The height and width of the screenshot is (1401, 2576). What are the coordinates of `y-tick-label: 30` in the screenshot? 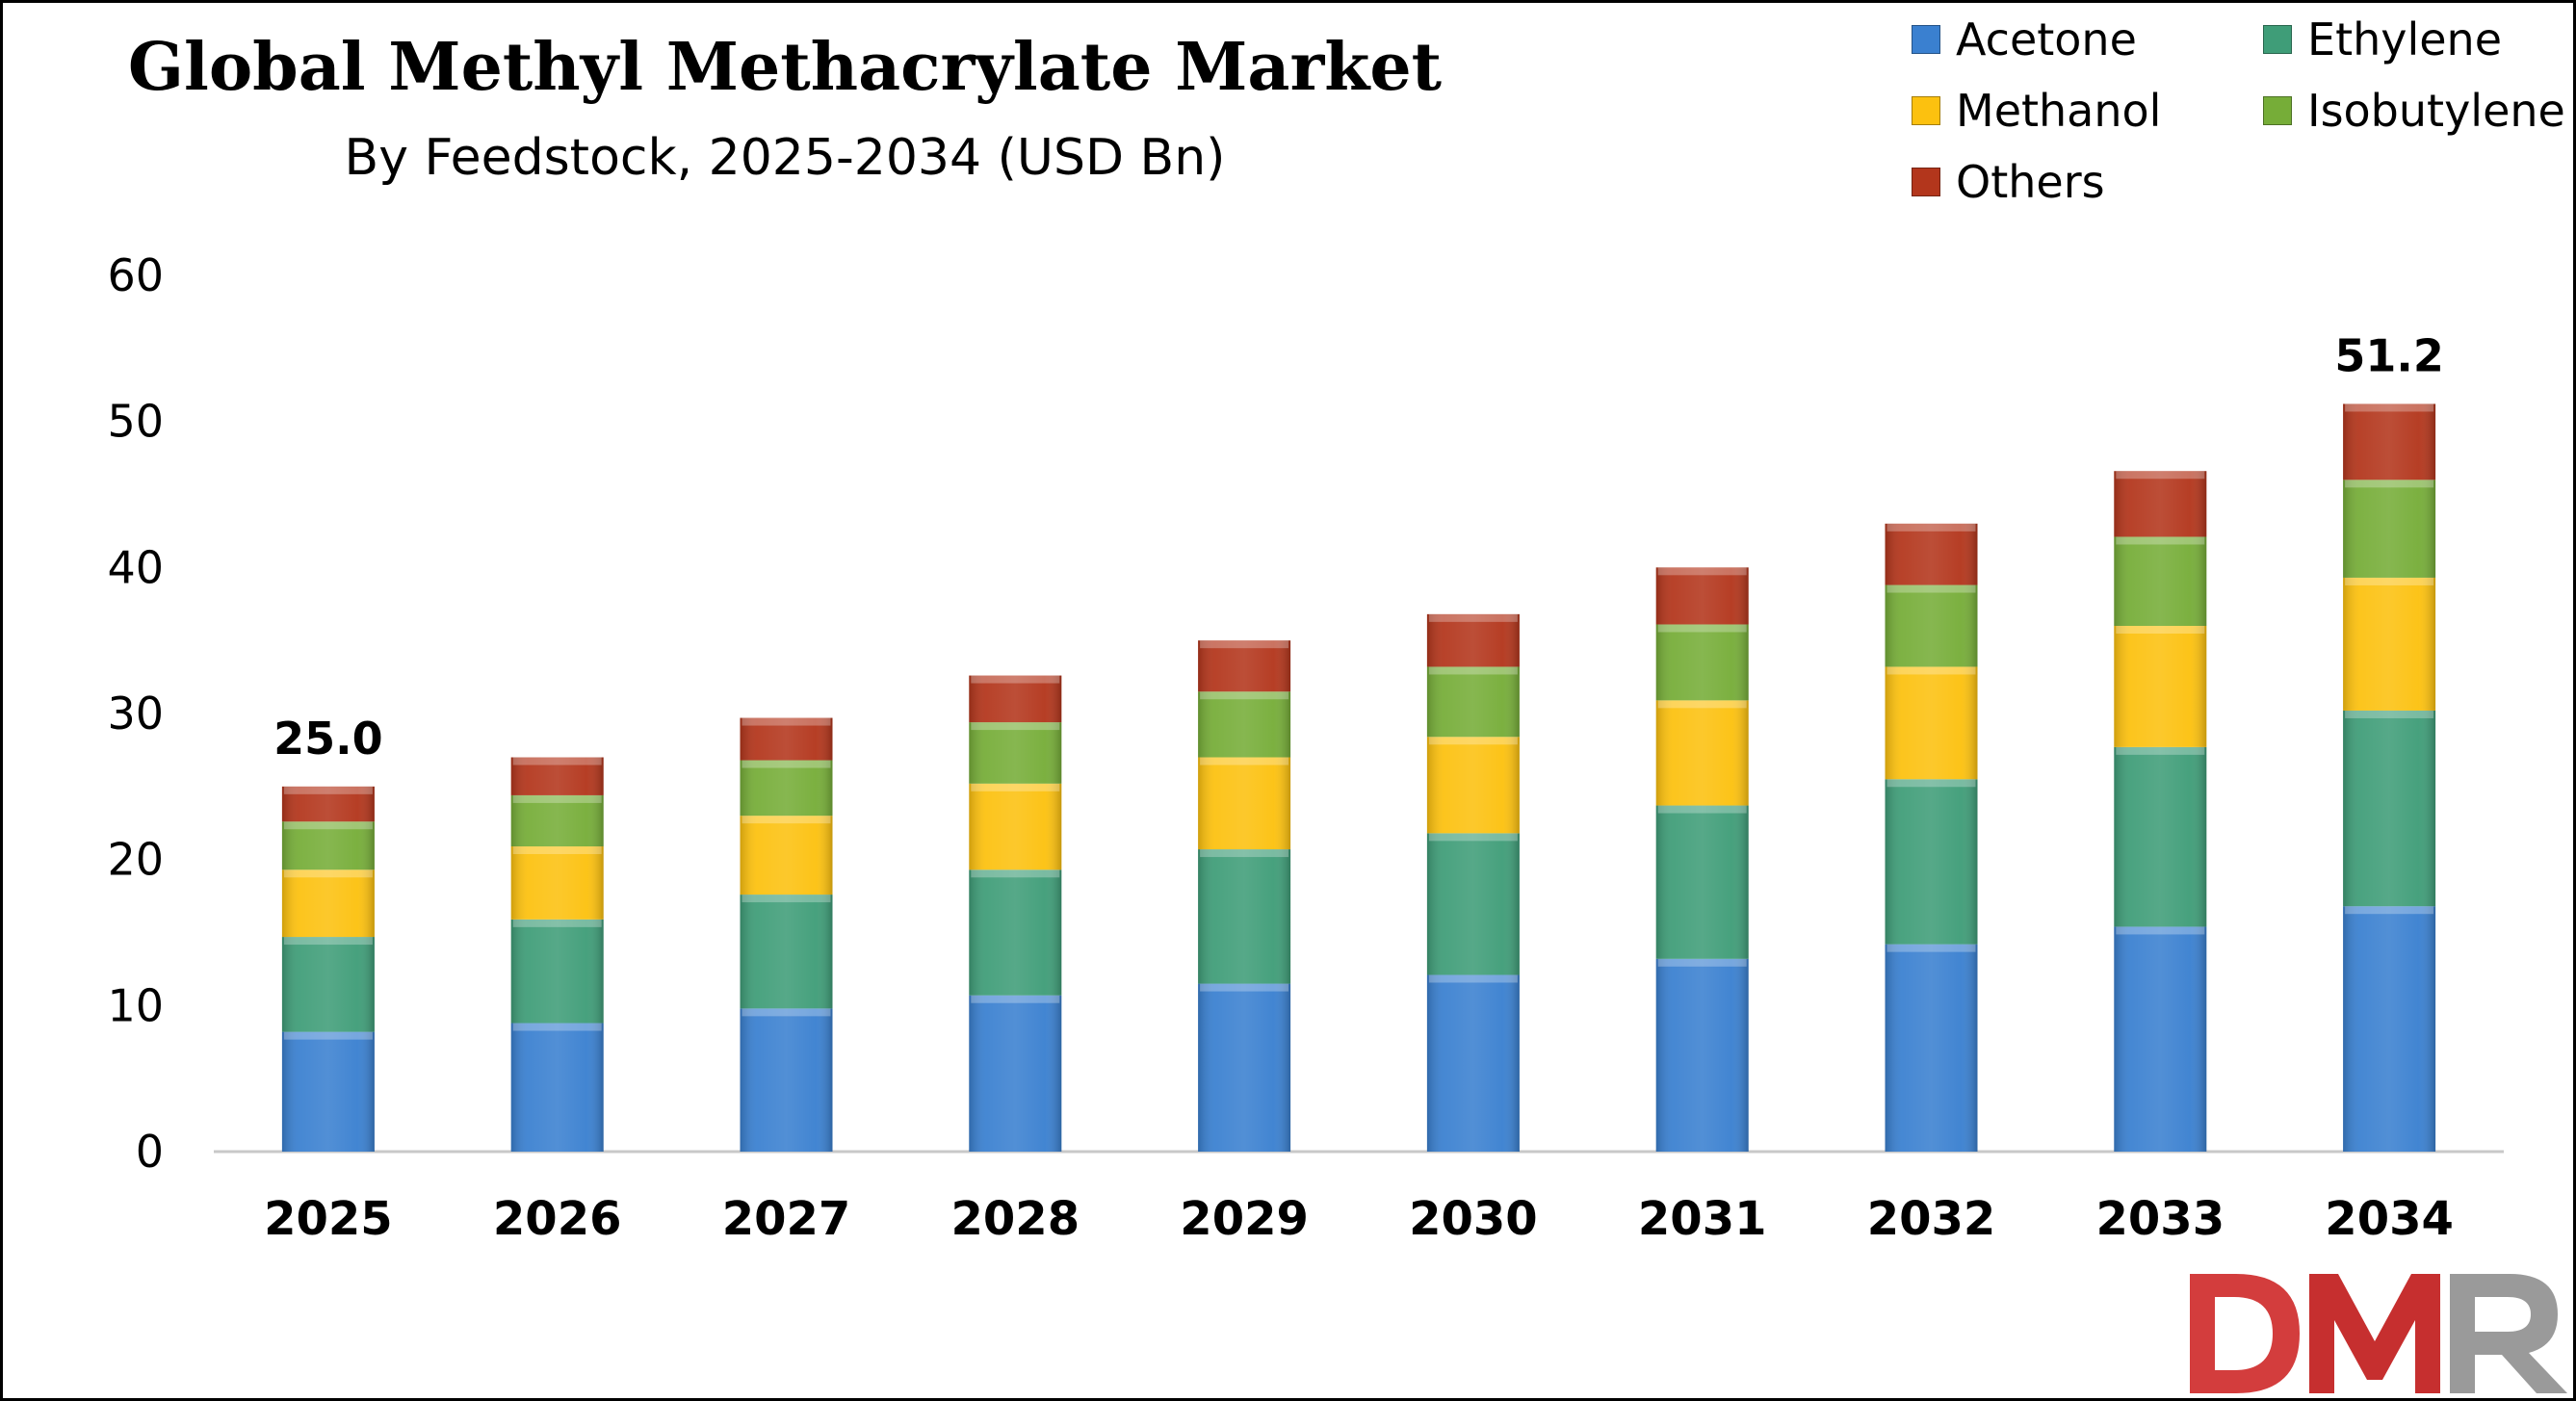 It's located at (135, 713).